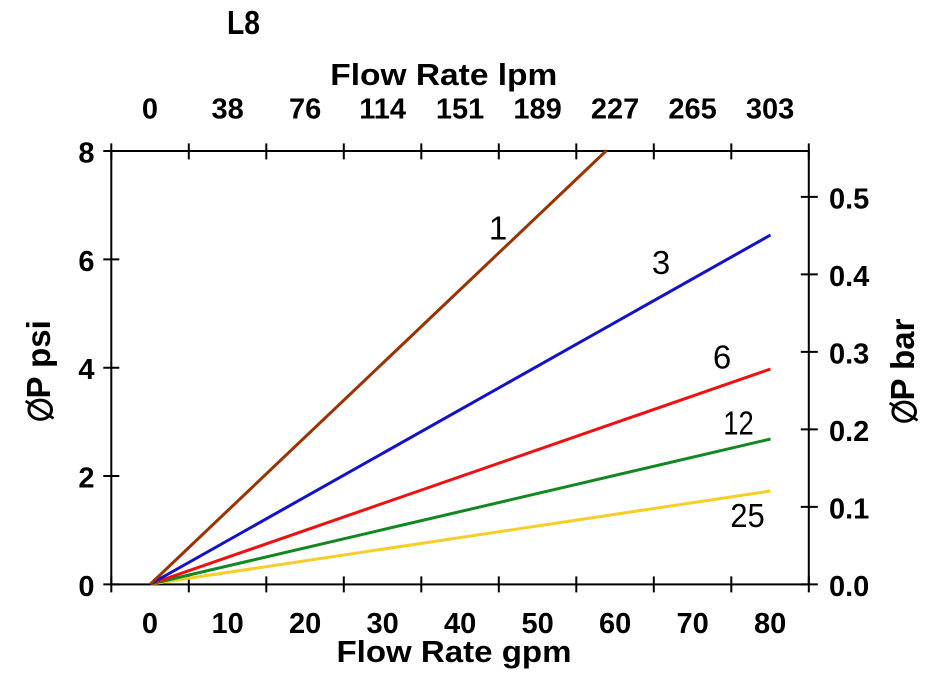 This screenshot has height=700, width=934. What do you see at coordinates (692, 110) in the screenshot?
I see `svg-text: 265` at bounding box center [692, 110].